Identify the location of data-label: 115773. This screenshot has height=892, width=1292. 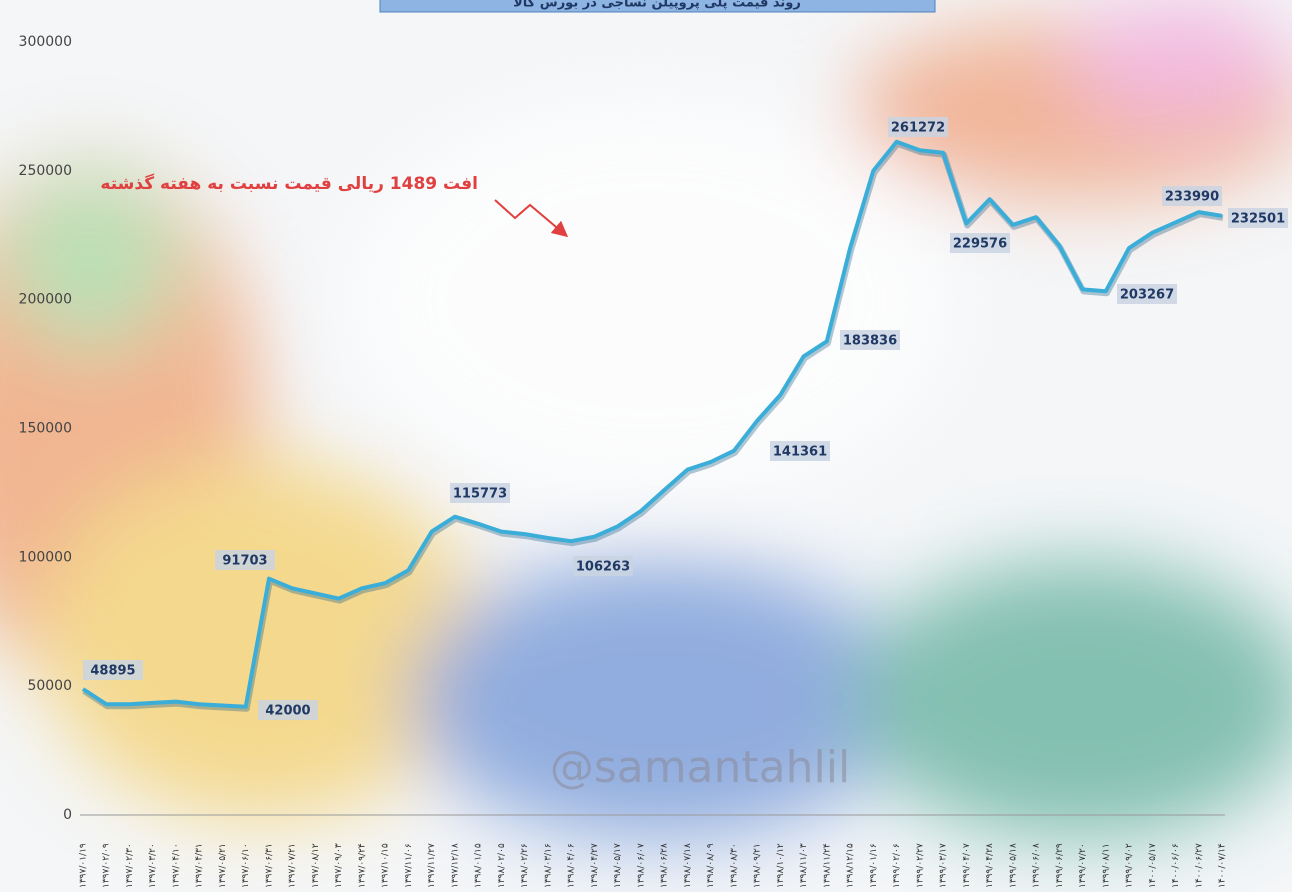
(480, 494).